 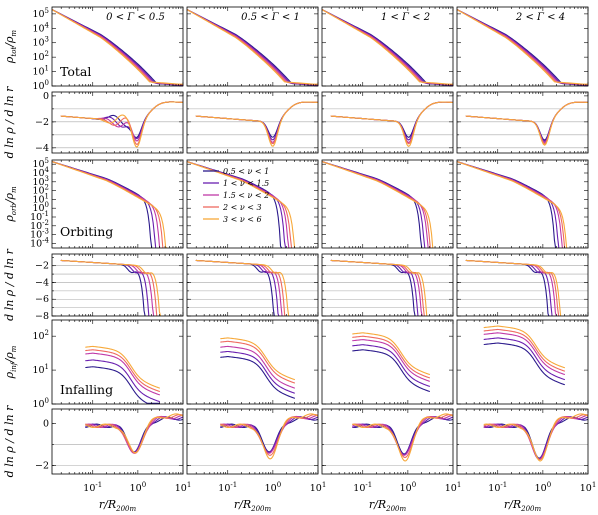 I want to click on y-axis-label: ρorb/ρm, so click(x=10, y=204).